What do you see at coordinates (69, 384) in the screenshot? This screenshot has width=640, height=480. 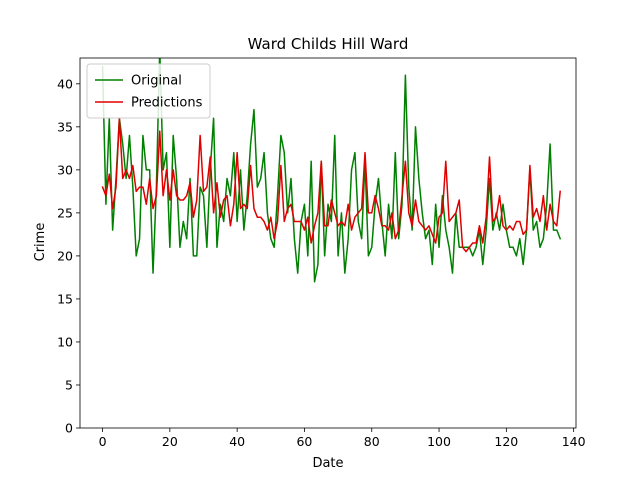 I see `y-tick-label: 5` at bounding box center [69, 384].